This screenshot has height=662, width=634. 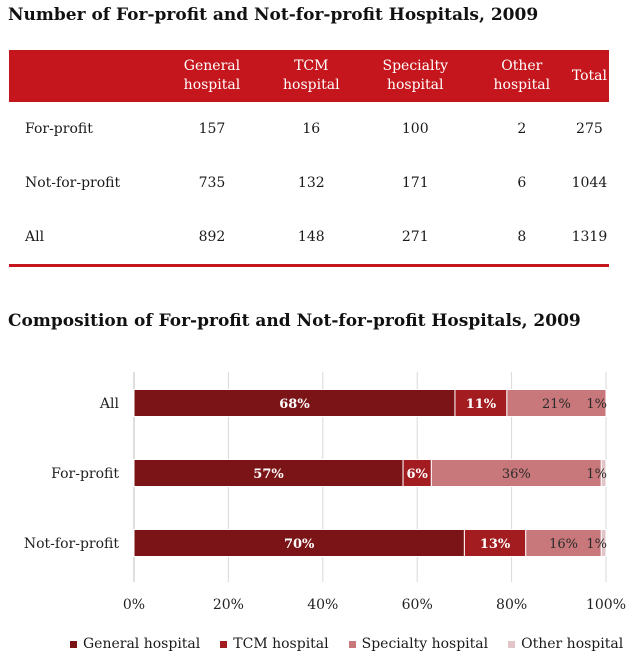 What do you see at coordinates (522, 75) in the screenshot?
I see `header-other-hospital: Other hospital` at bounding box center [522, 75].